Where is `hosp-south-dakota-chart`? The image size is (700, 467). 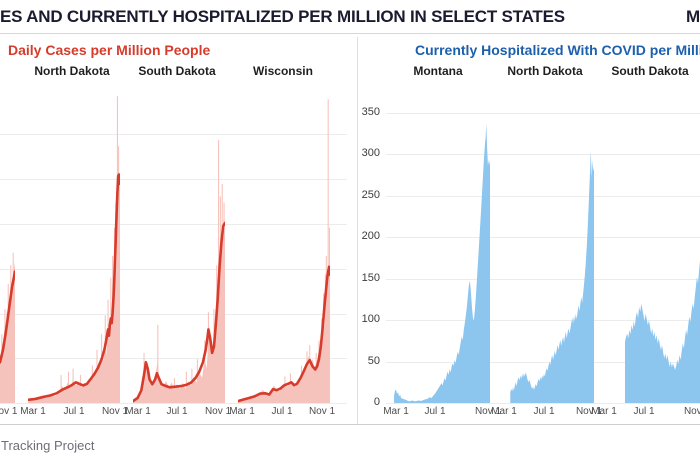 hosp-south-dakota-chart is located at coordinates (662, 331).